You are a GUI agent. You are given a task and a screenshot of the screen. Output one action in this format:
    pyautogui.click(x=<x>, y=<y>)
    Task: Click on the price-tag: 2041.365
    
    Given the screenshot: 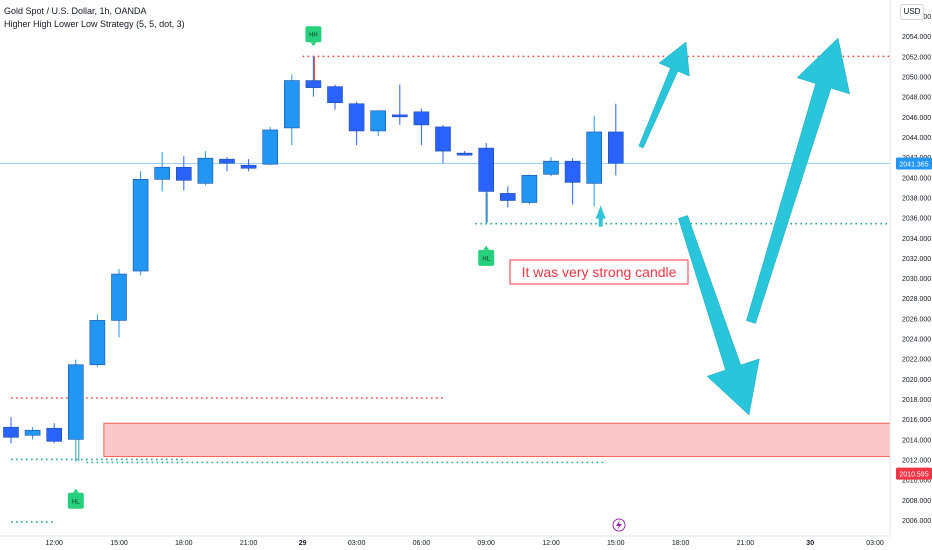 What is the action you would take?
    pyautogui.click(x=914, y=163)
    